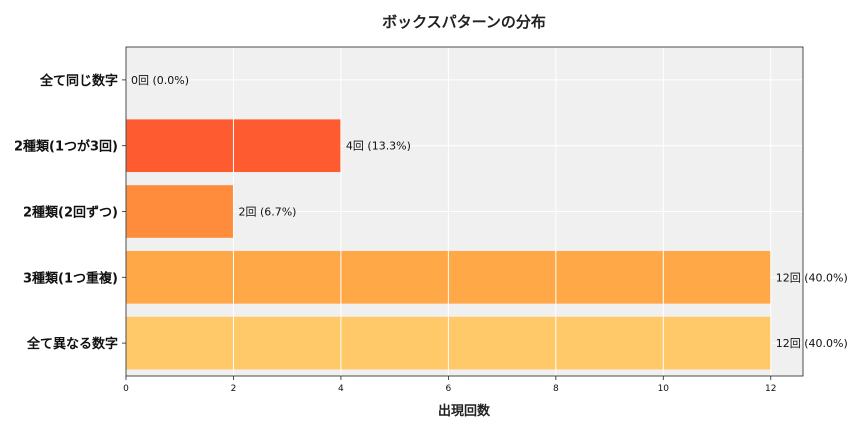 Image resolution: width=864 pixels, height=432 pixels. I want to click on x-tick-label: 6, so click(449, 389).